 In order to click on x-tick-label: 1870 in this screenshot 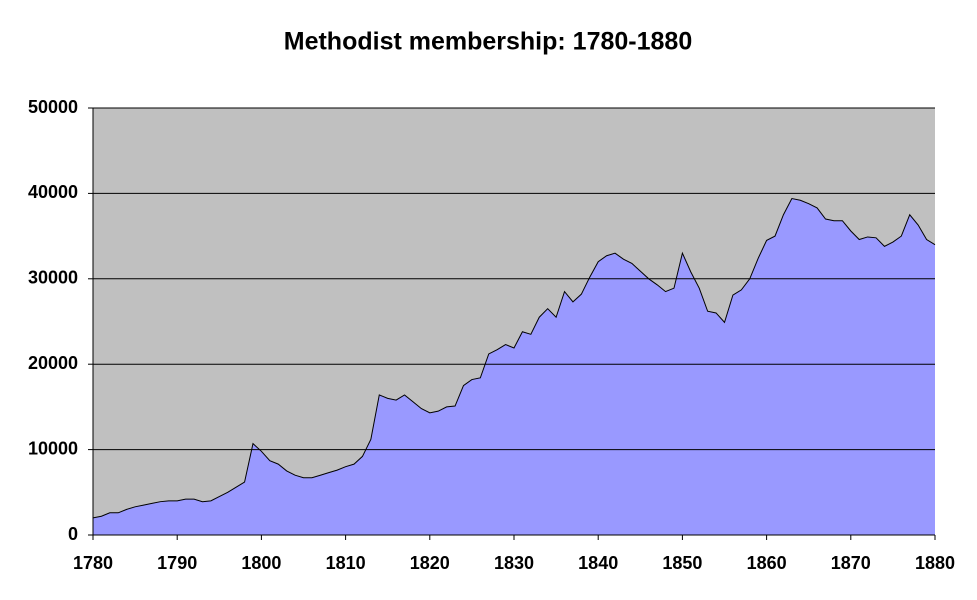, I will do `click(851, 563)`.